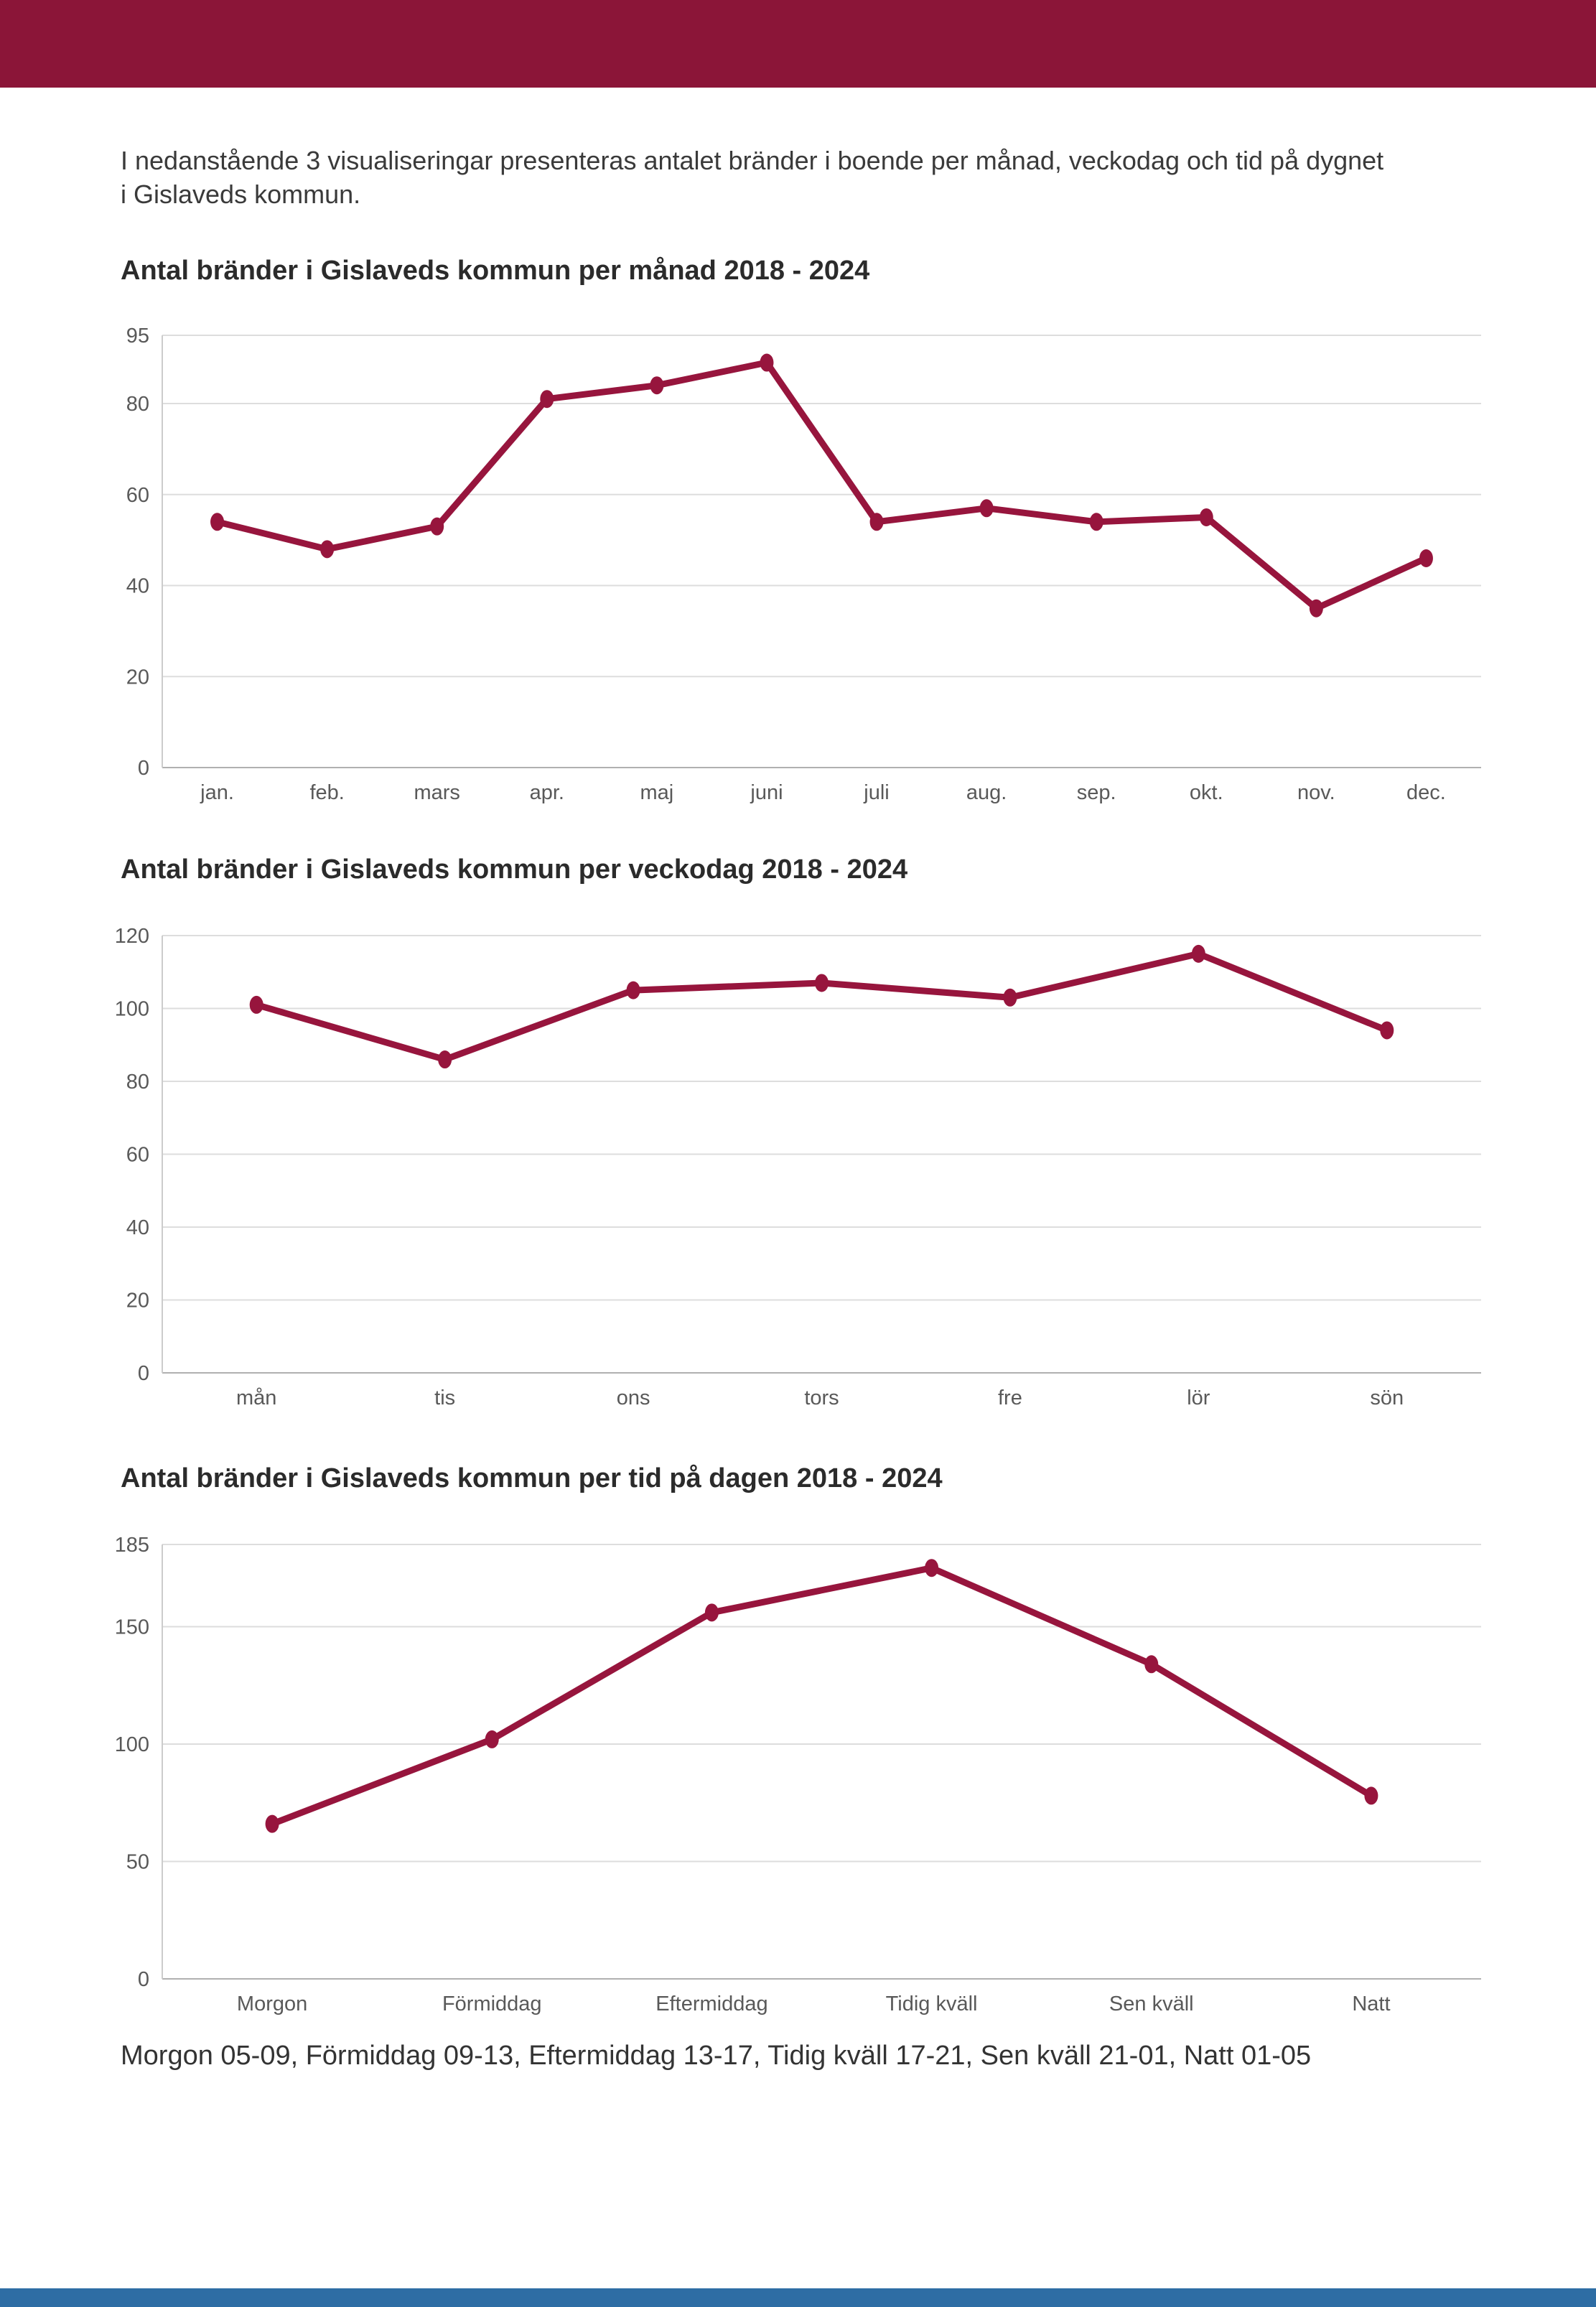  Describe the element at coordinates (876, 792) in the screenshot. I see `x-tick-label: juli` at that location.